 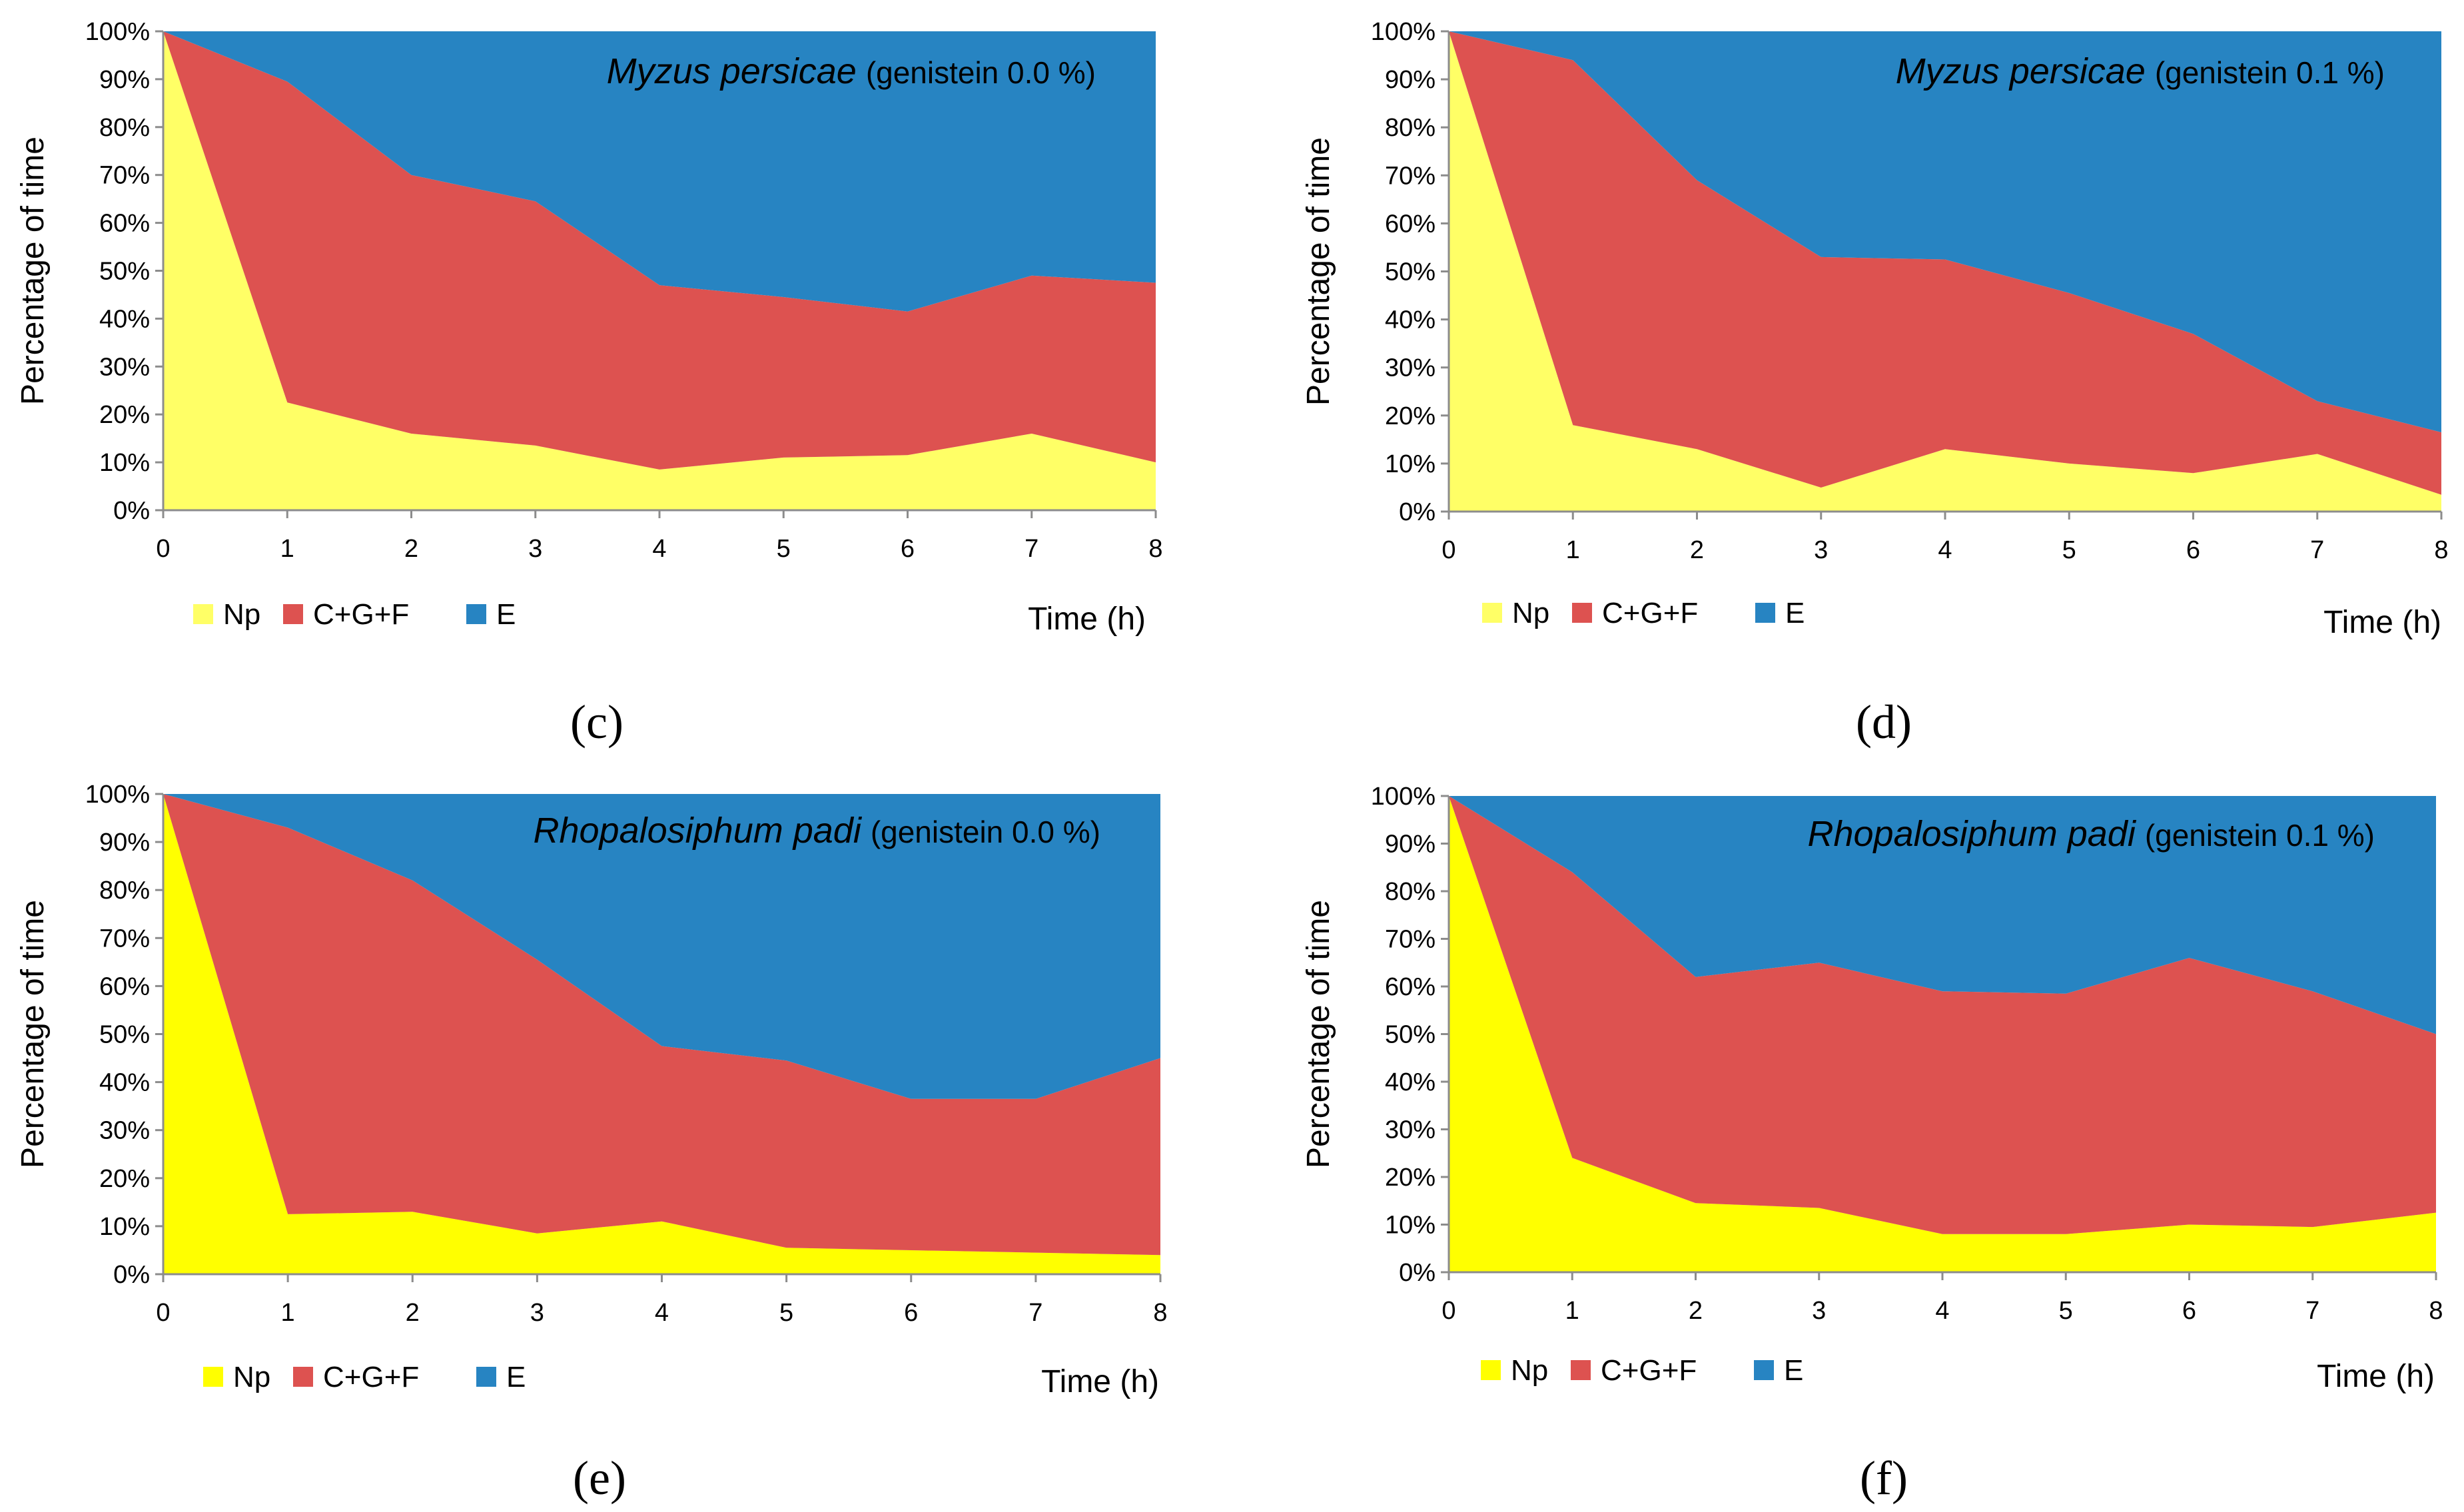 What do you see at coordinates (851, 71) in the screenshot?
I see `chart-title: Myzus persicae (genistein 0.0 %)` at bounding box center [851, 71].